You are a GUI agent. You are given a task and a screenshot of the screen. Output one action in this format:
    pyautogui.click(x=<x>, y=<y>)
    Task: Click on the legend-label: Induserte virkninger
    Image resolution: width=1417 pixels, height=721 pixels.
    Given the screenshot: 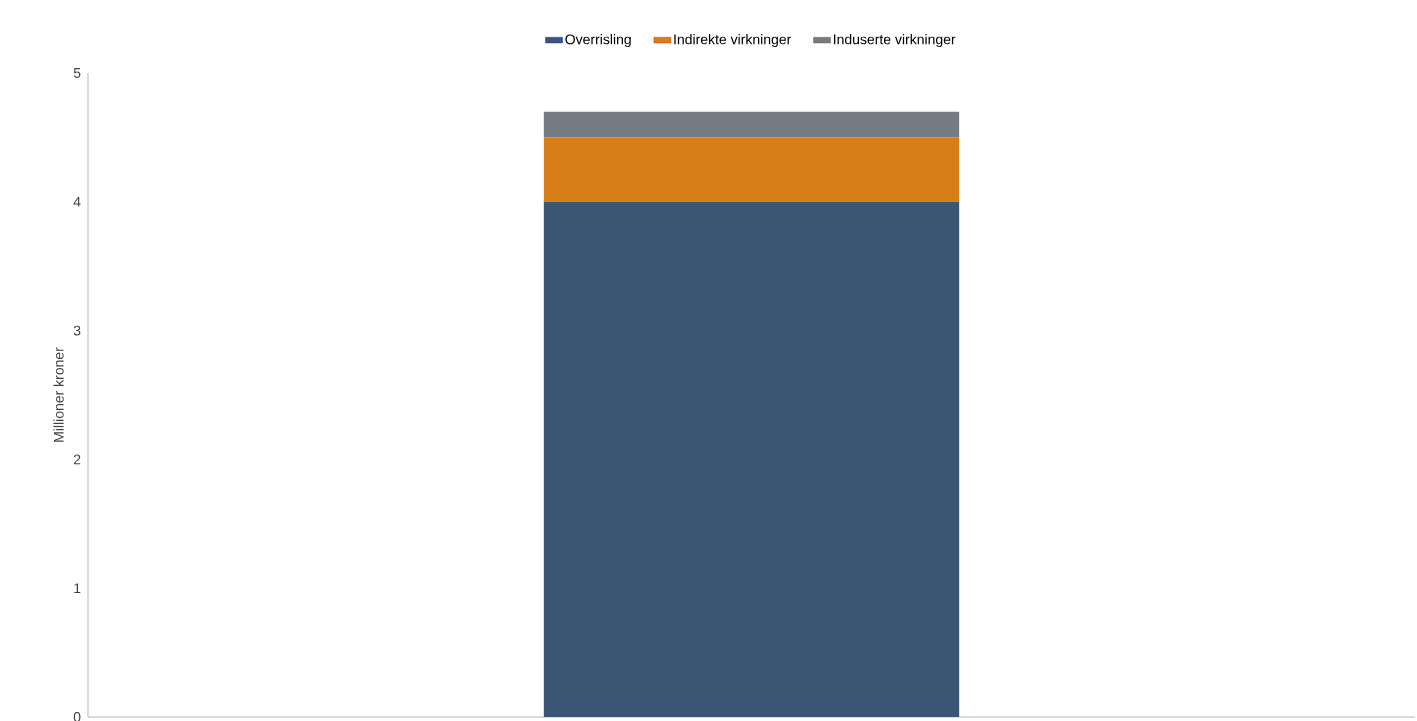 What is the action you would take?
    pyautogui.click(x=895, y=41)
    